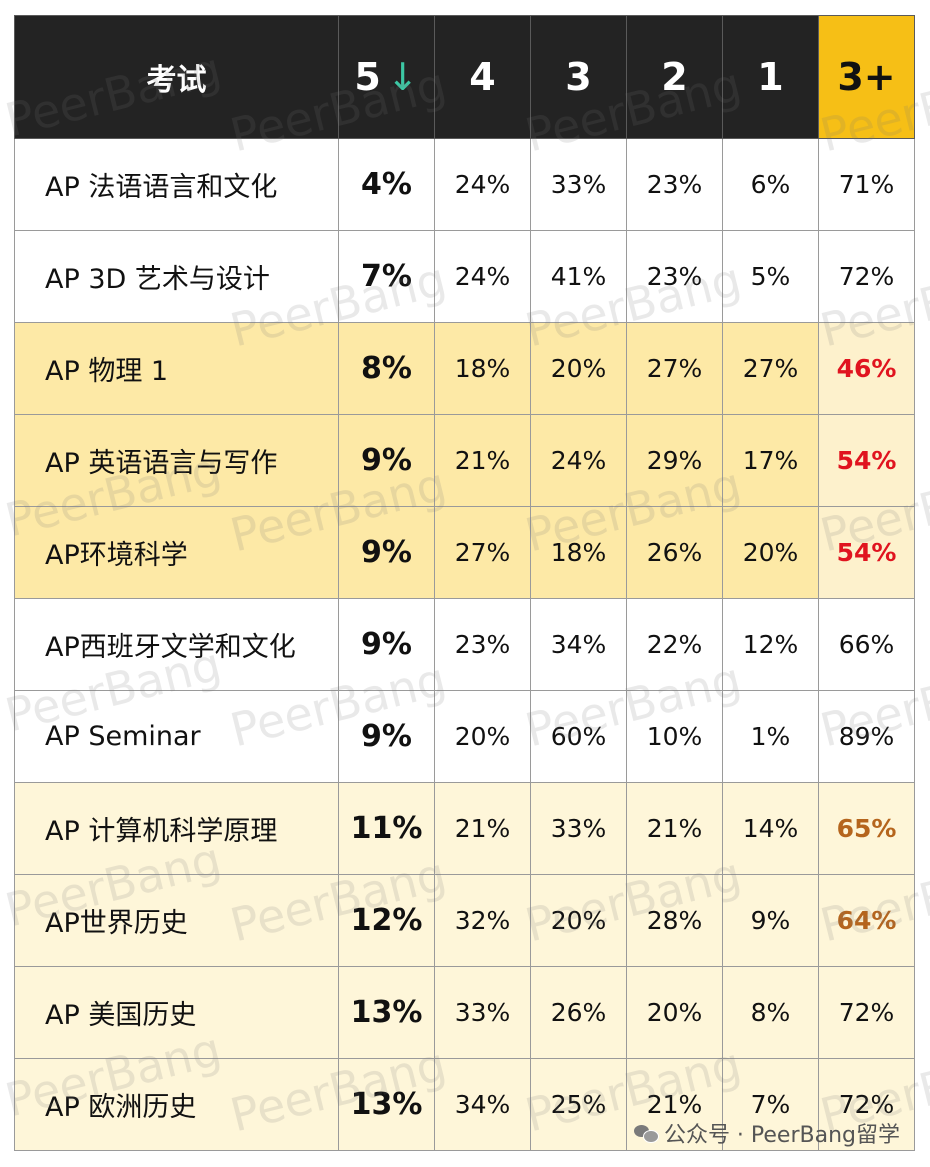  I want to click on score-1-pct: 17%, so click(770, 460).